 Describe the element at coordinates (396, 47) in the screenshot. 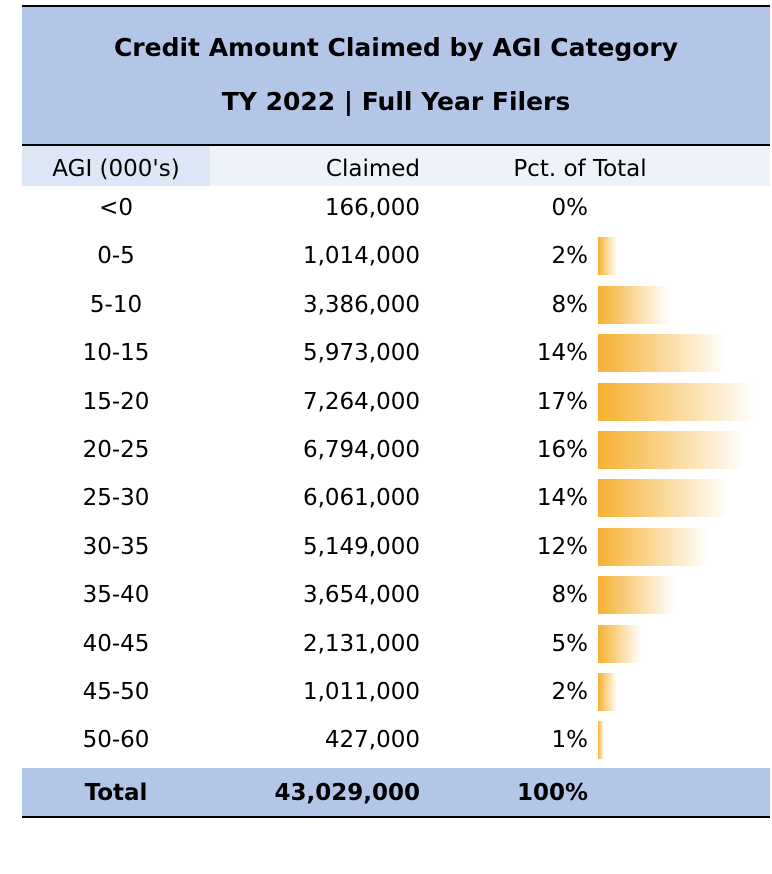

I see `title-line: Credit Amount Claimed by AGI Category` at that location.